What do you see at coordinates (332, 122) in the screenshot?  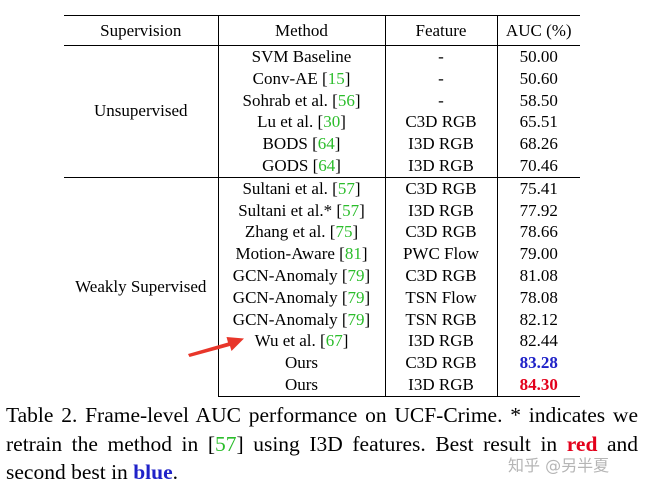 I see `citation-link: 30` at bounding box center [332, 122].